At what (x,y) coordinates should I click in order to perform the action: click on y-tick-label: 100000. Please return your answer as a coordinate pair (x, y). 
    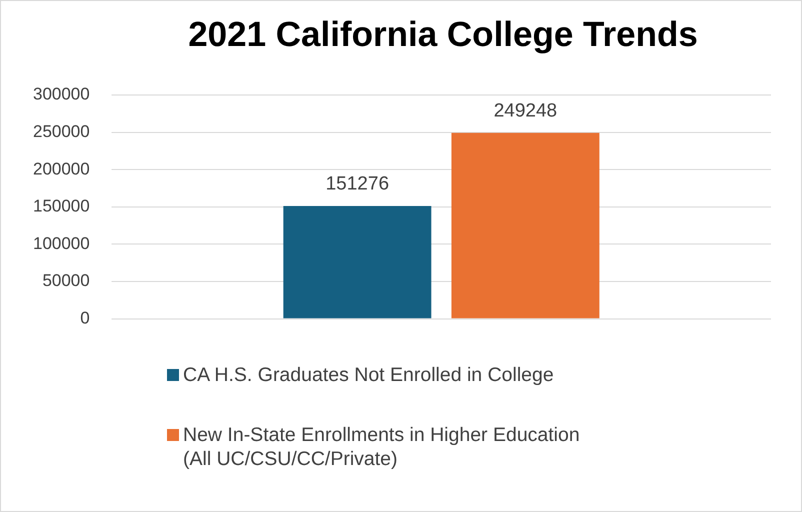
    Looking at the image, I should click on (61, 243).